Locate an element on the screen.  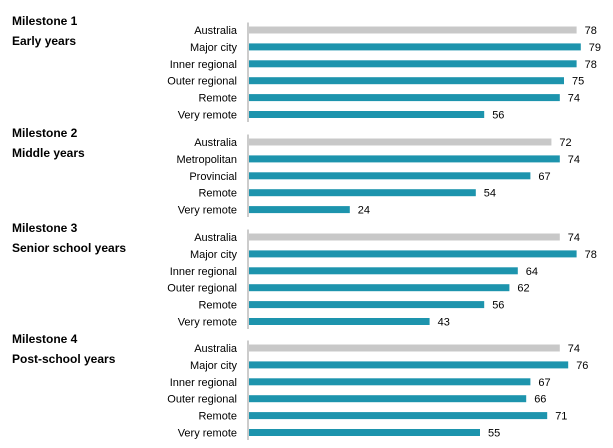
group-title-line2: Early years is located at coordinates (44, 41).